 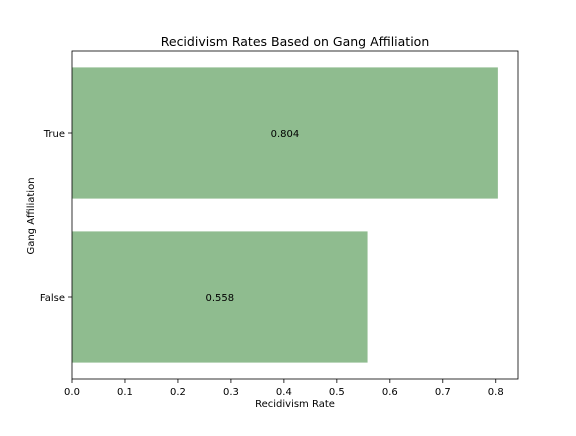 I want to click on x-axis-label: Recidivism Rate, so click(x=295, y=404).